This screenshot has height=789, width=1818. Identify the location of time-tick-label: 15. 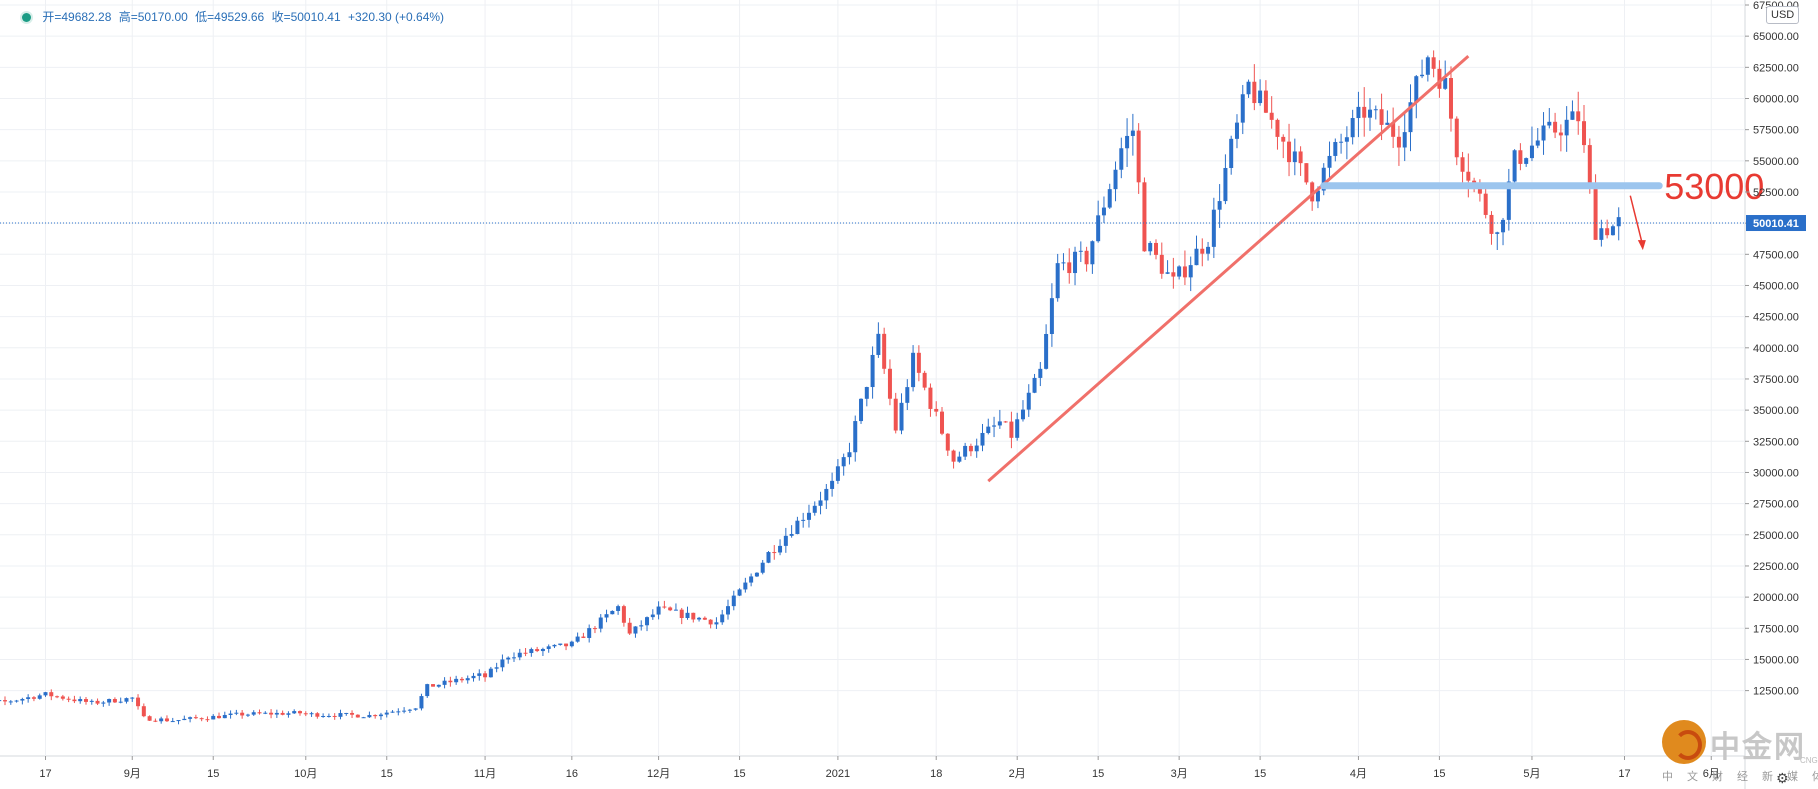
(387, 774).